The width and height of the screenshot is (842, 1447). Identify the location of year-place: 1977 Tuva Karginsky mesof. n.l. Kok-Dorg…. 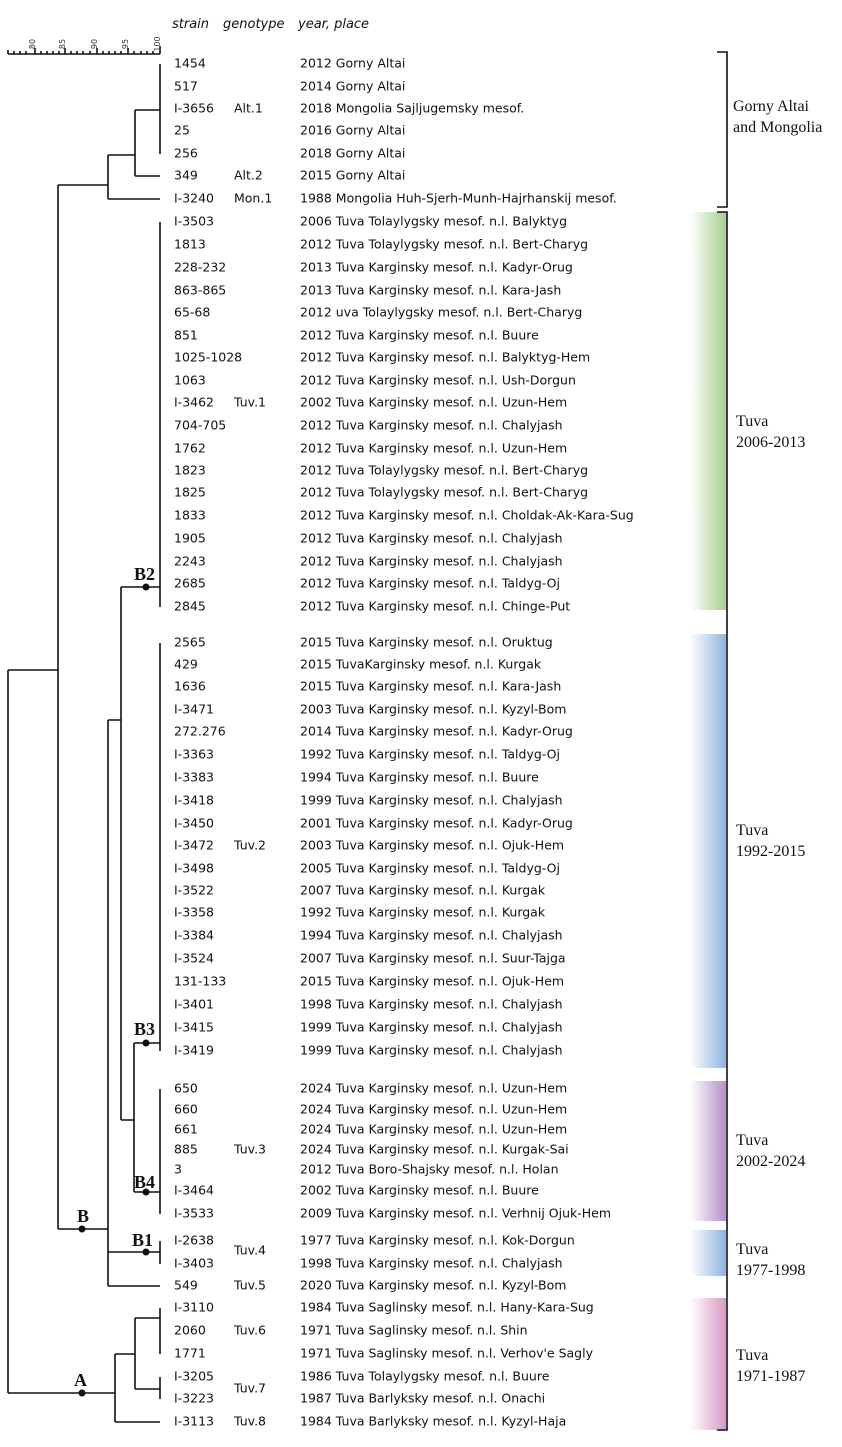
(437, 1240).